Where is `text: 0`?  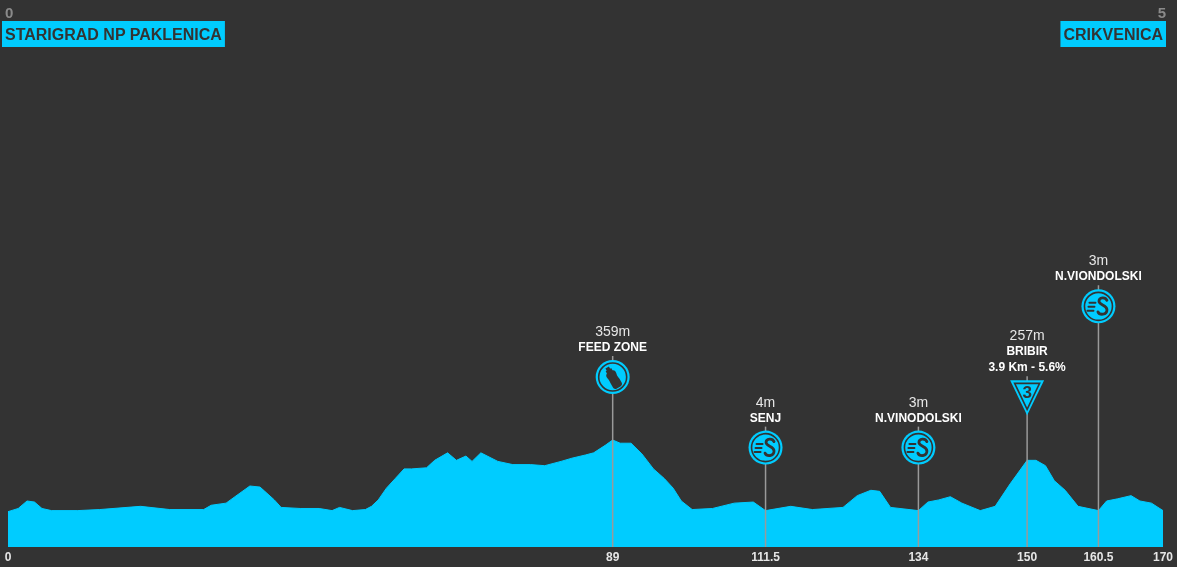
text: 0 is located at coordinates (9, 12).